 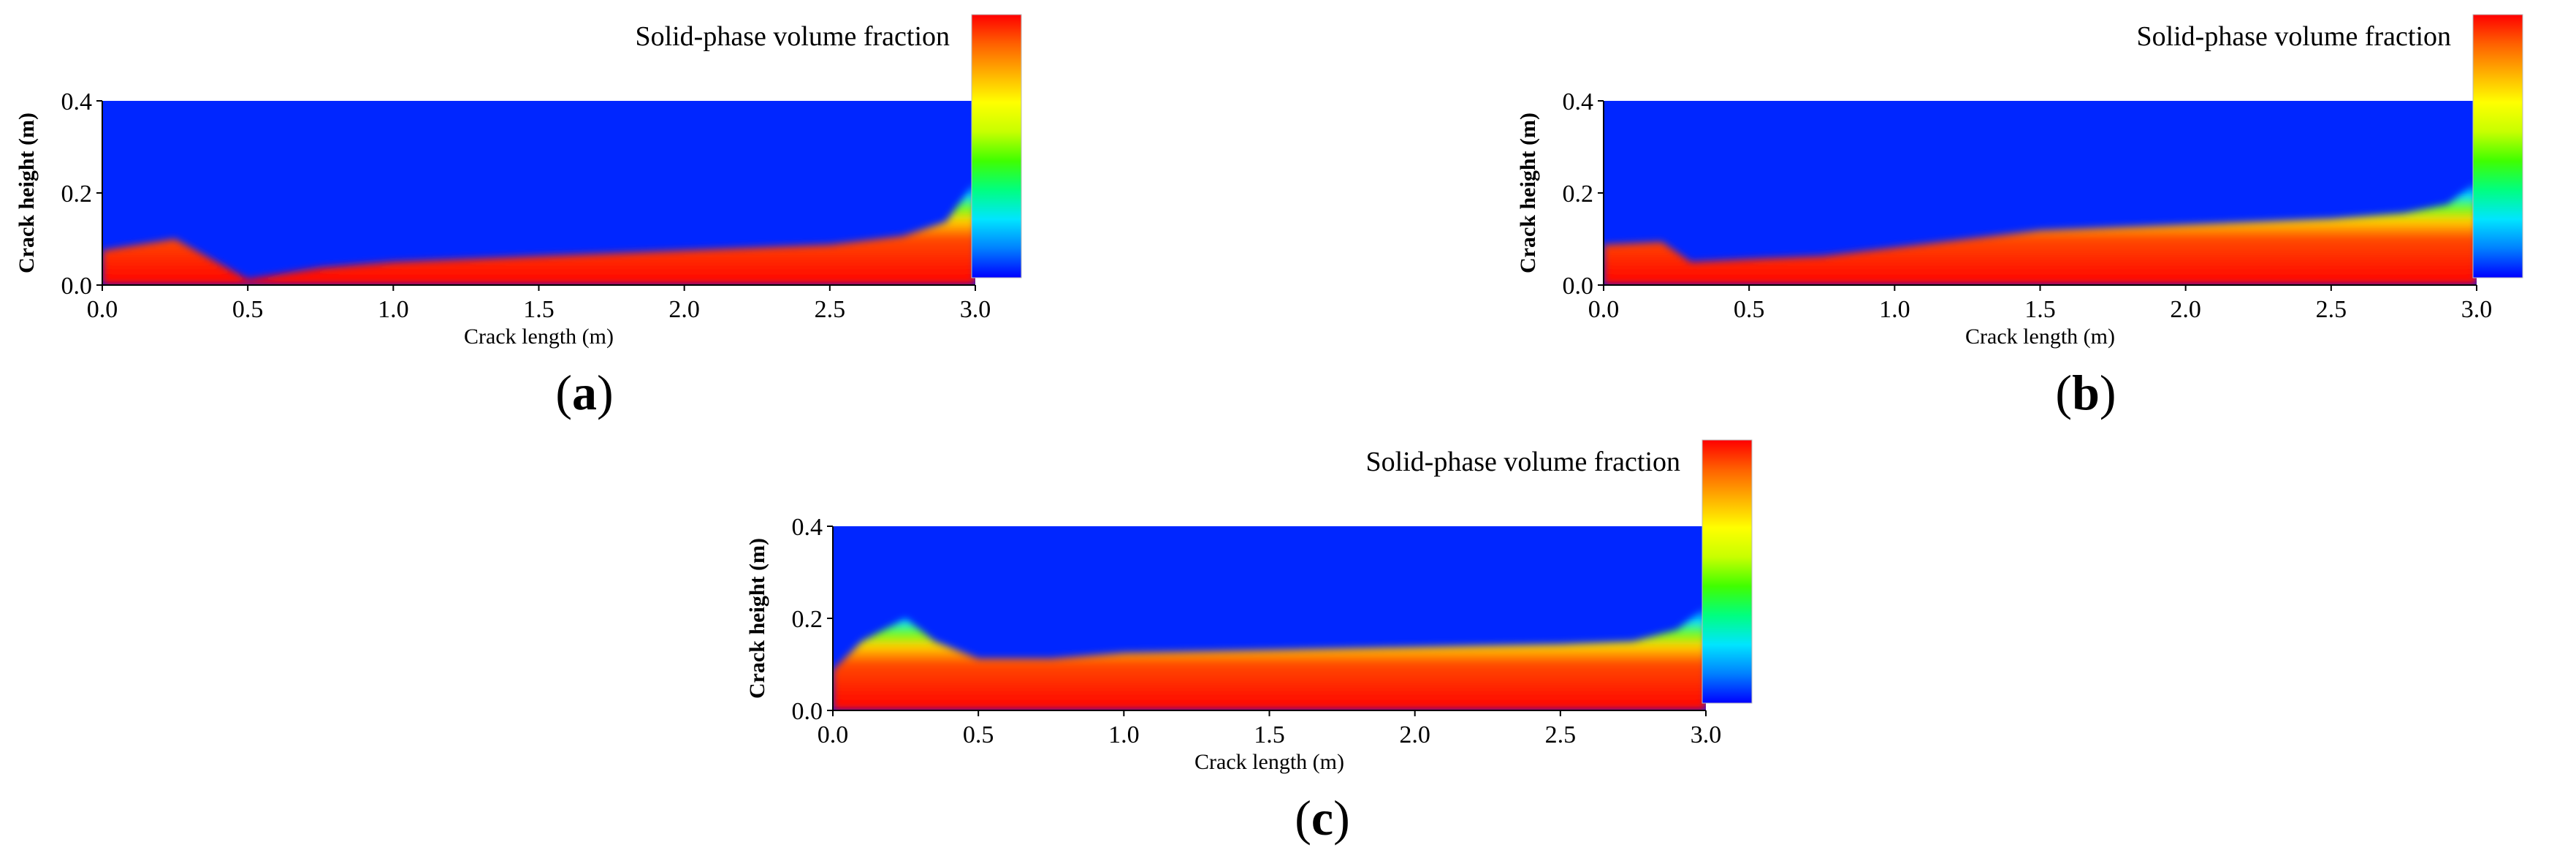 What do you see at coordinates (584, 393) in the screenshot?
I see `panel-label-a: (a)` at bounding box center [584, 393].